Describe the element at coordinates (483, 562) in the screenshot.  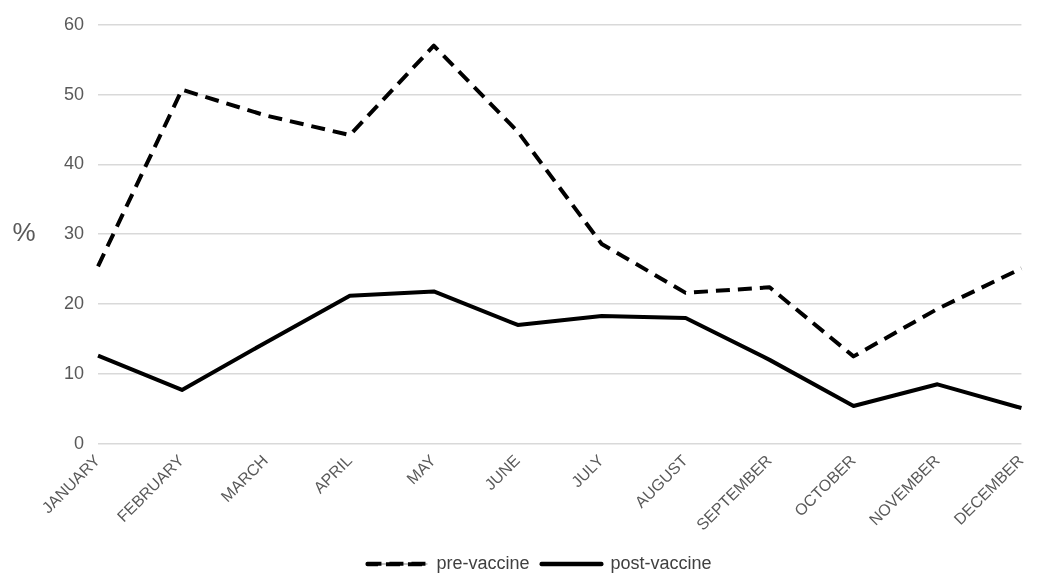
I see `legend-label: pre-vaccine` at that location.